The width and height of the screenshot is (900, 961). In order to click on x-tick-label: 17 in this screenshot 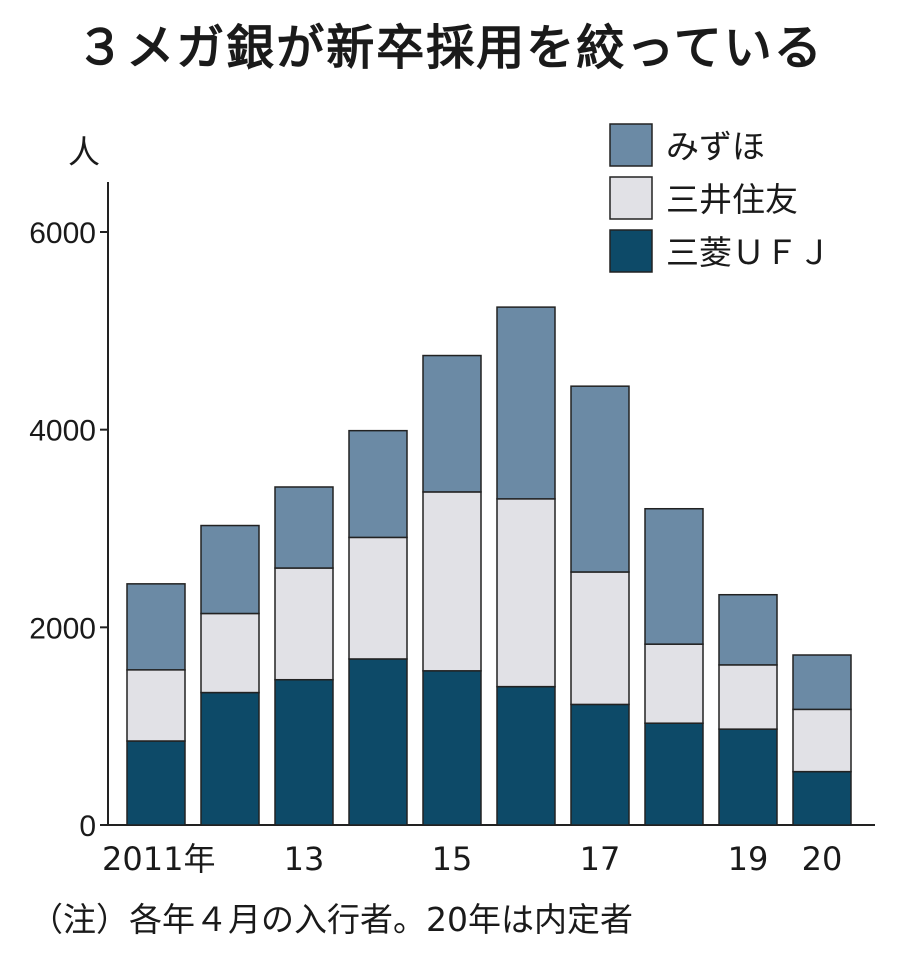, I will do `click(600, 859)`.